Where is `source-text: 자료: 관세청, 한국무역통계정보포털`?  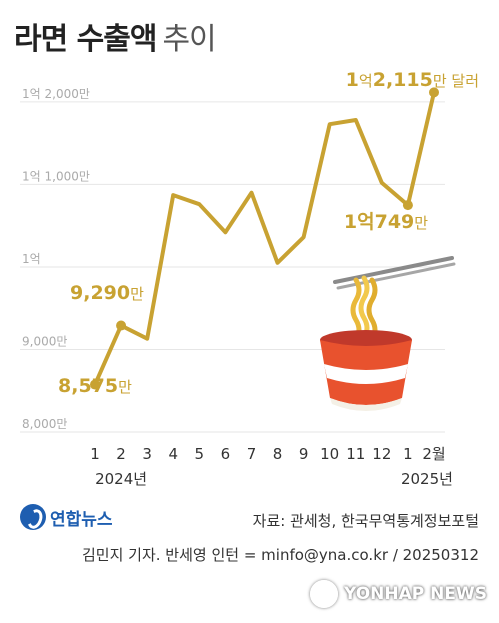
source-text: 자료: 관세청, 한국무역통계정보포털 is located at coordinates (365, 521).